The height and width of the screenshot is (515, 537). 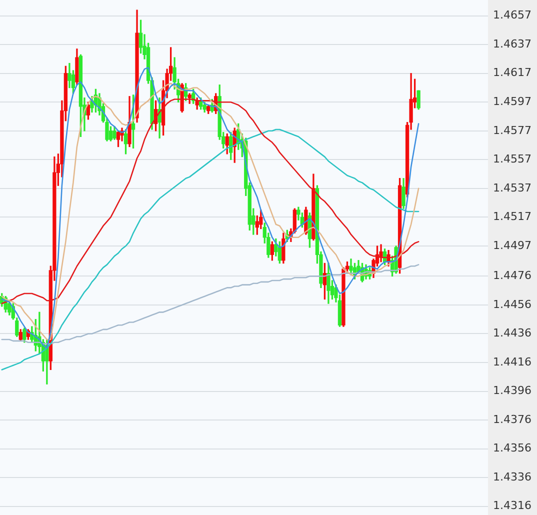 What do you see at coordinates (512, 505) in the screenshot?
I see `y-tick-label: 1.4316` at bounding box center [512, 505].